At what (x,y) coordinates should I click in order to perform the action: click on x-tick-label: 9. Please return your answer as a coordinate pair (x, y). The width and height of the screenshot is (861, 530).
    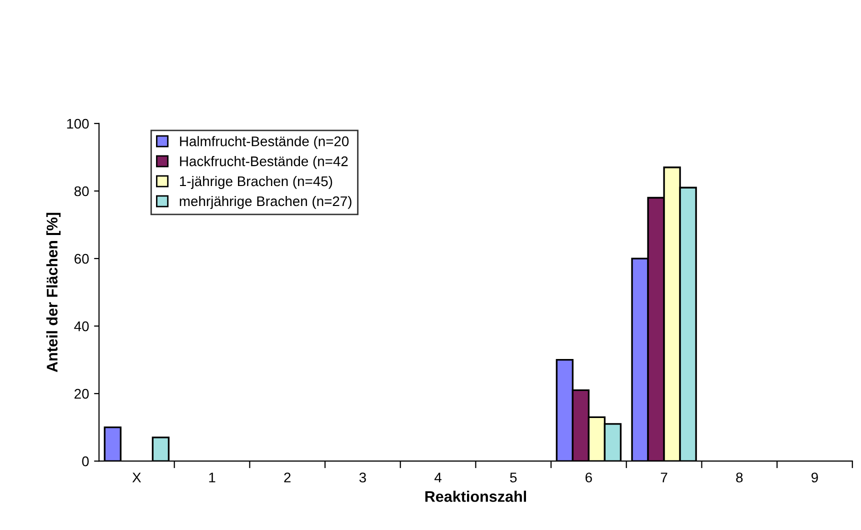
    Looking at the image, I should click on (815, 477).